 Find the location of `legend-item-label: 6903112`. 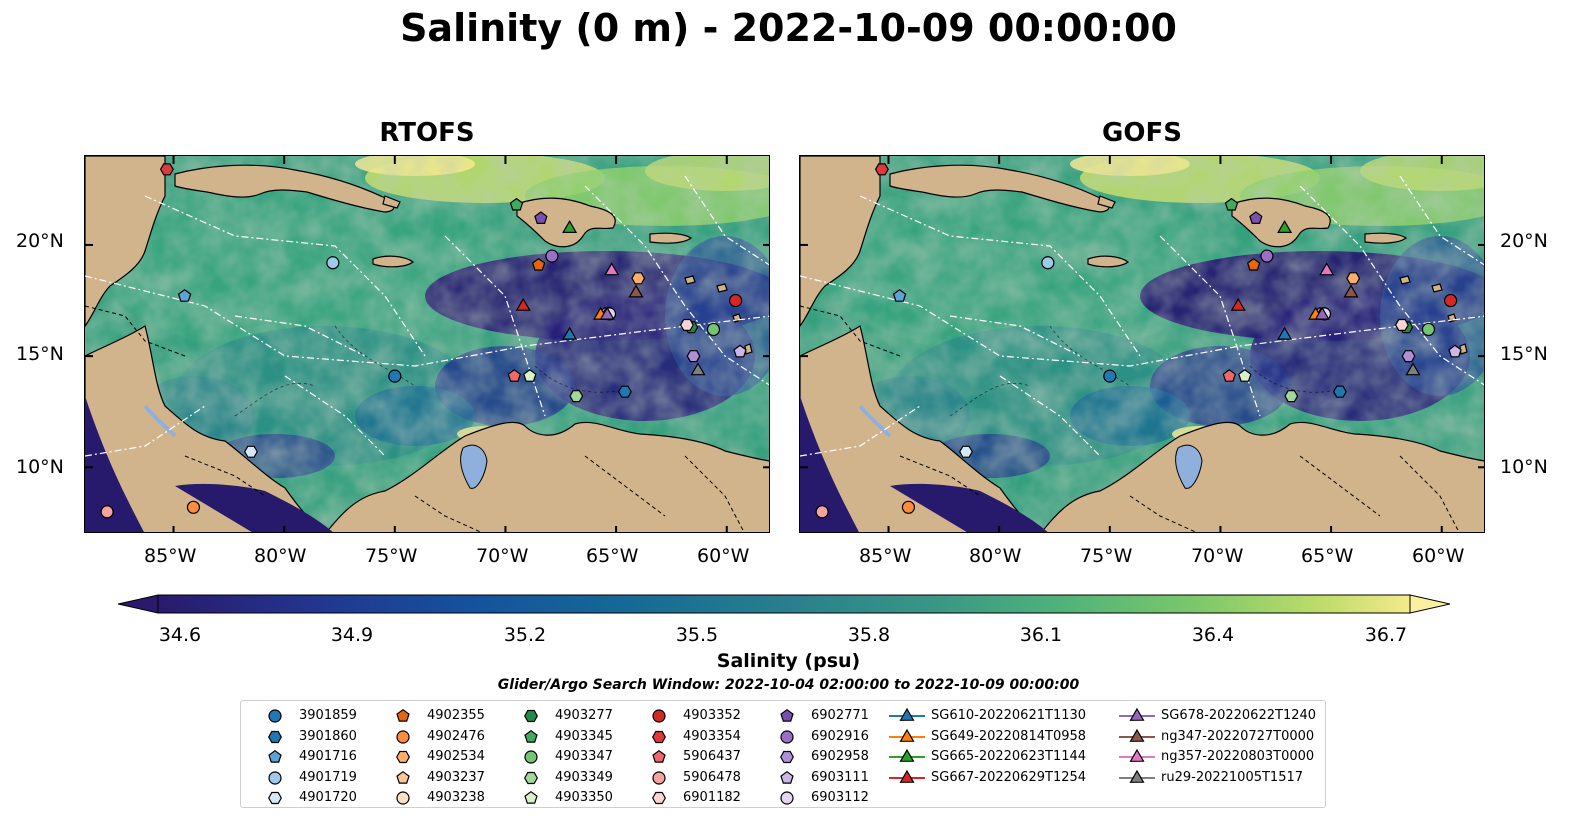

legend-item-label: 6903112 is located at coordinates (840, 797).